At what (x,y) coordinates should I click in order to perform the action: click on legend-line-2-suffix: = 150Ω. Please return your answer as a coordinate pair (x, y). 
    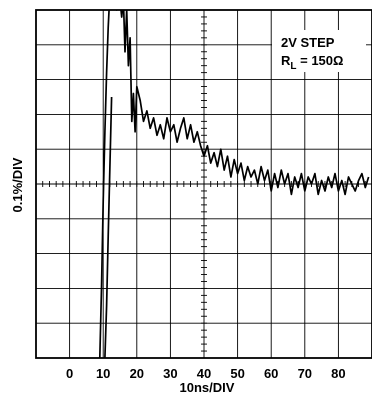
    Looking at the image, I should click on (320, 60).